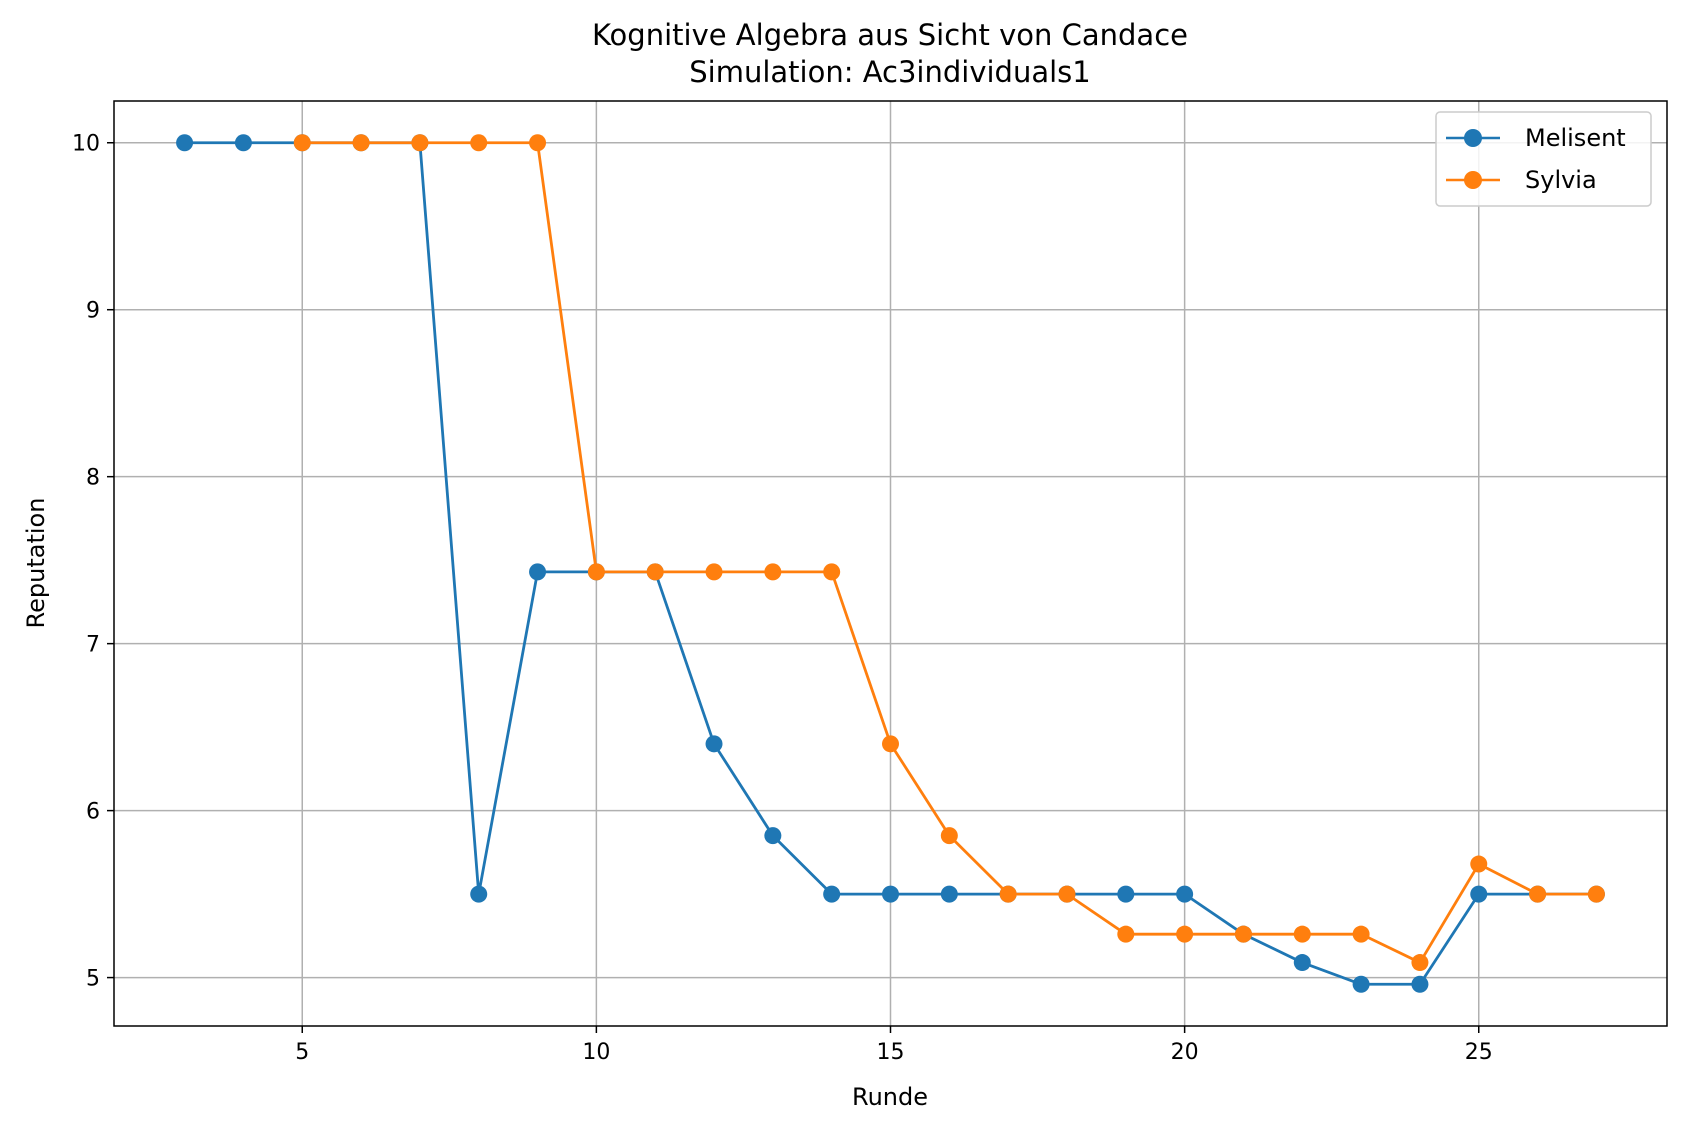 Image resolution: width=1683 pixels, height=1131 pixels. What do you see at coordinates (890, 35) in the screenshot?
I see `chart-title: Kognitive Algebra aus Sicht von Candace` at bounding box center [890, 35].